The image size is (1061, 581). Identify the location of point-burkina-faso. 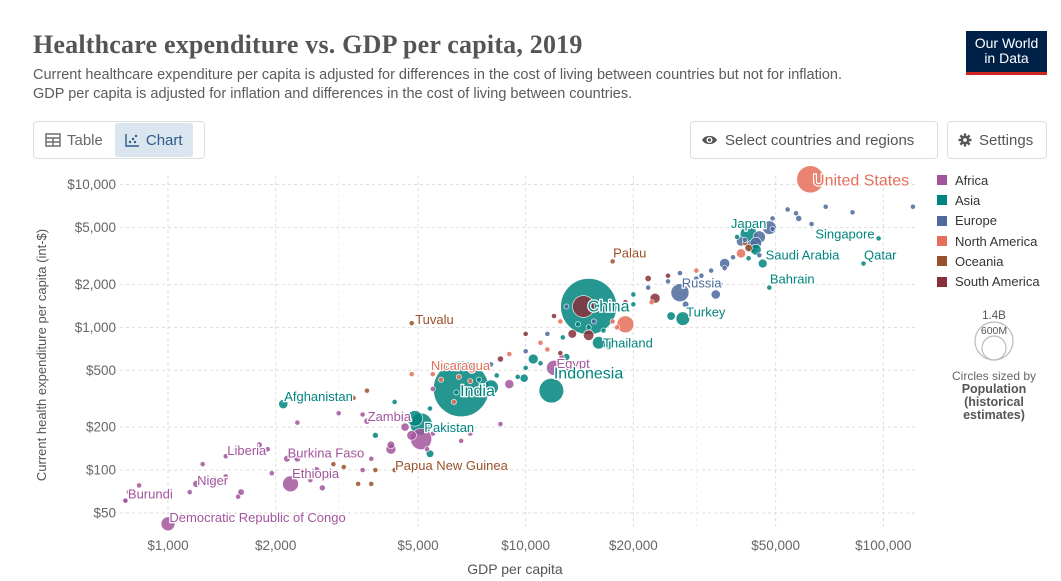
(287, 459).